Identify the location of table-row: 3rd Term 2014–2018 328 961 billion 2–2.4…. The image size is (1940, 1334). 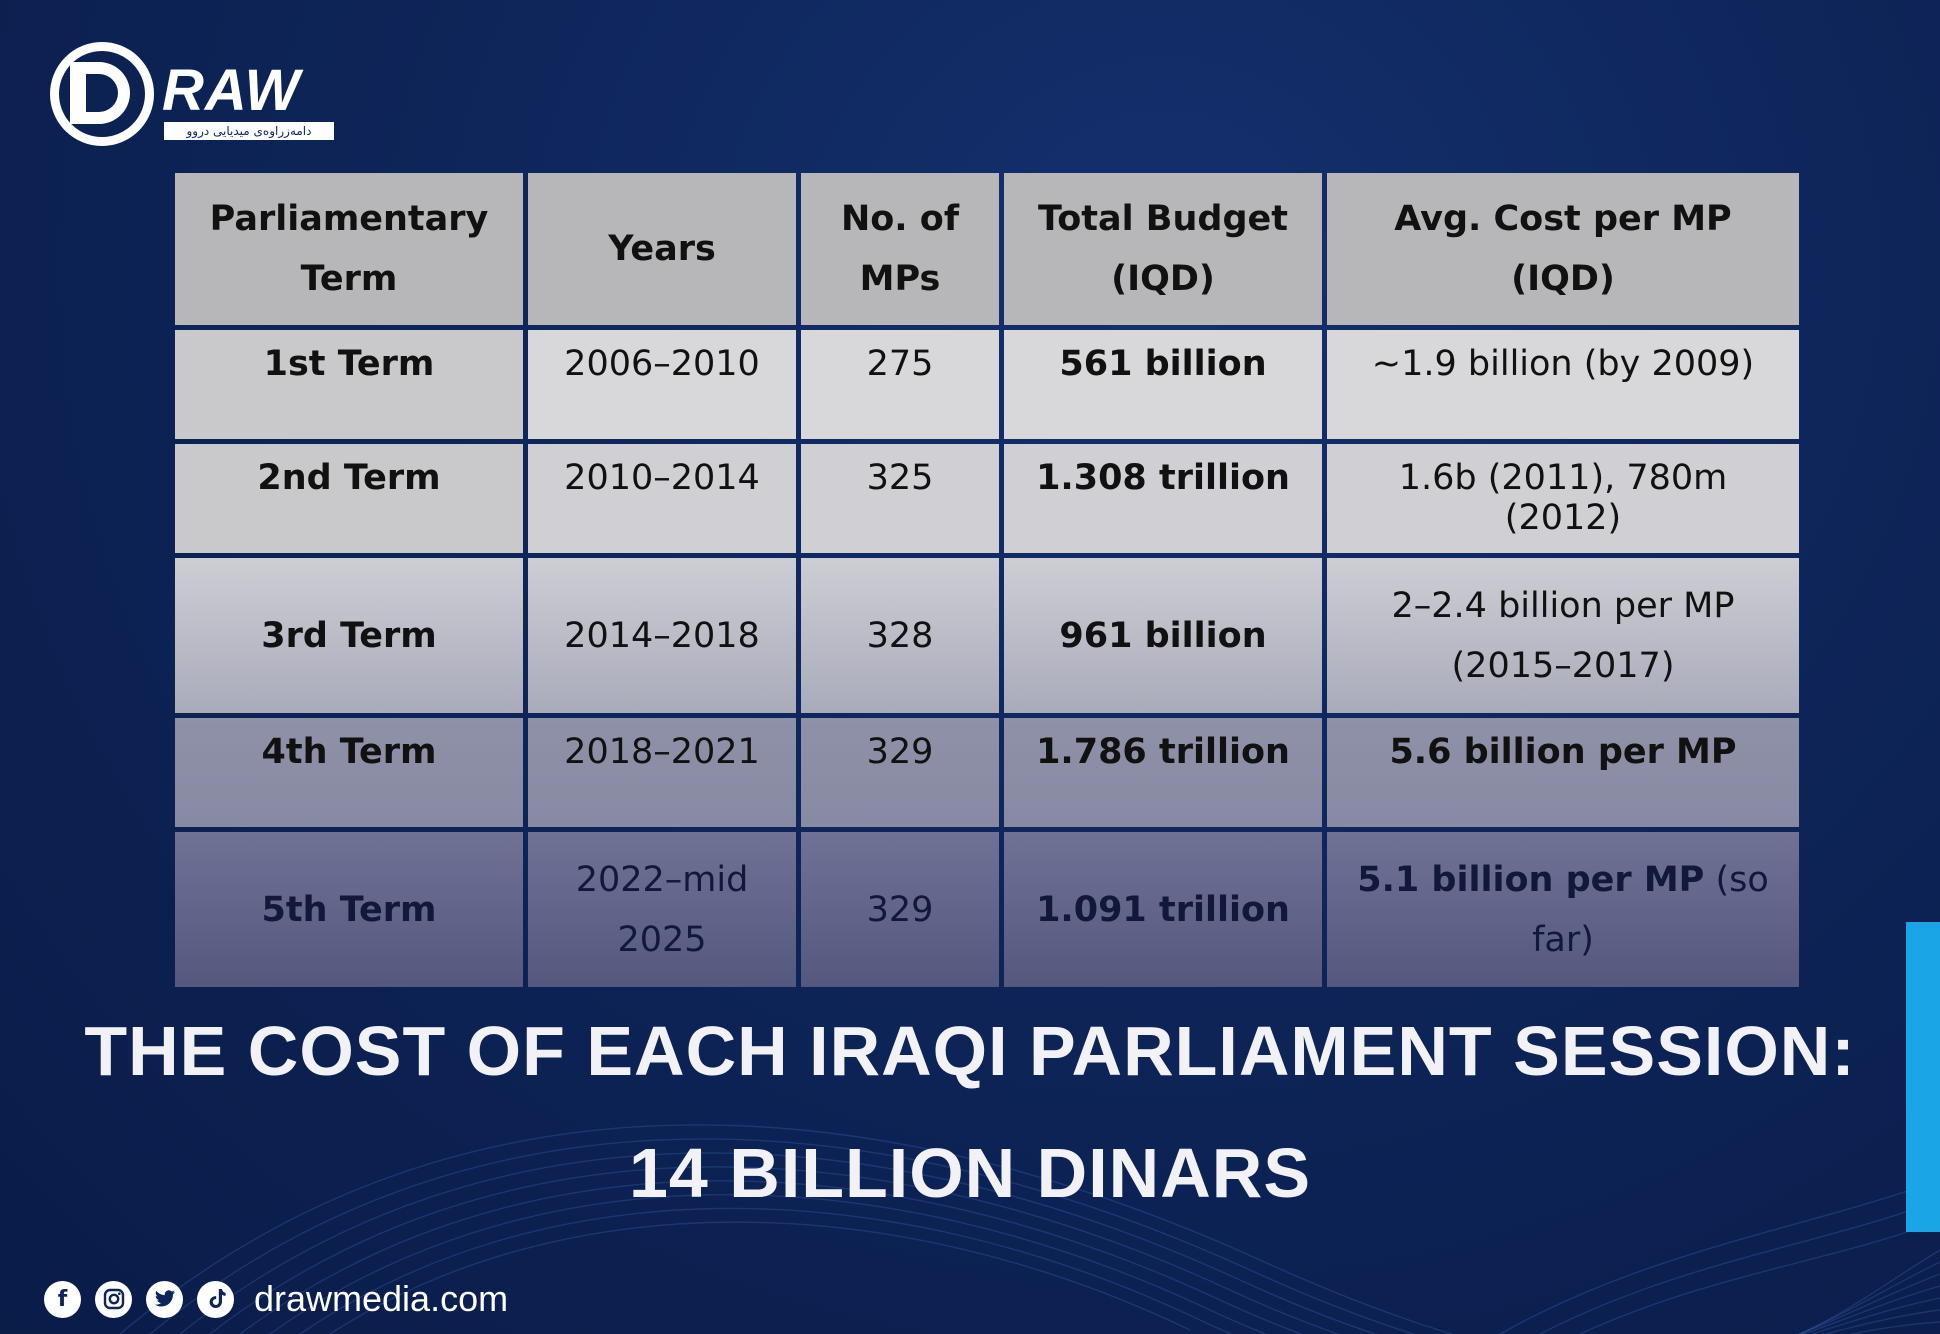
(987, 635).